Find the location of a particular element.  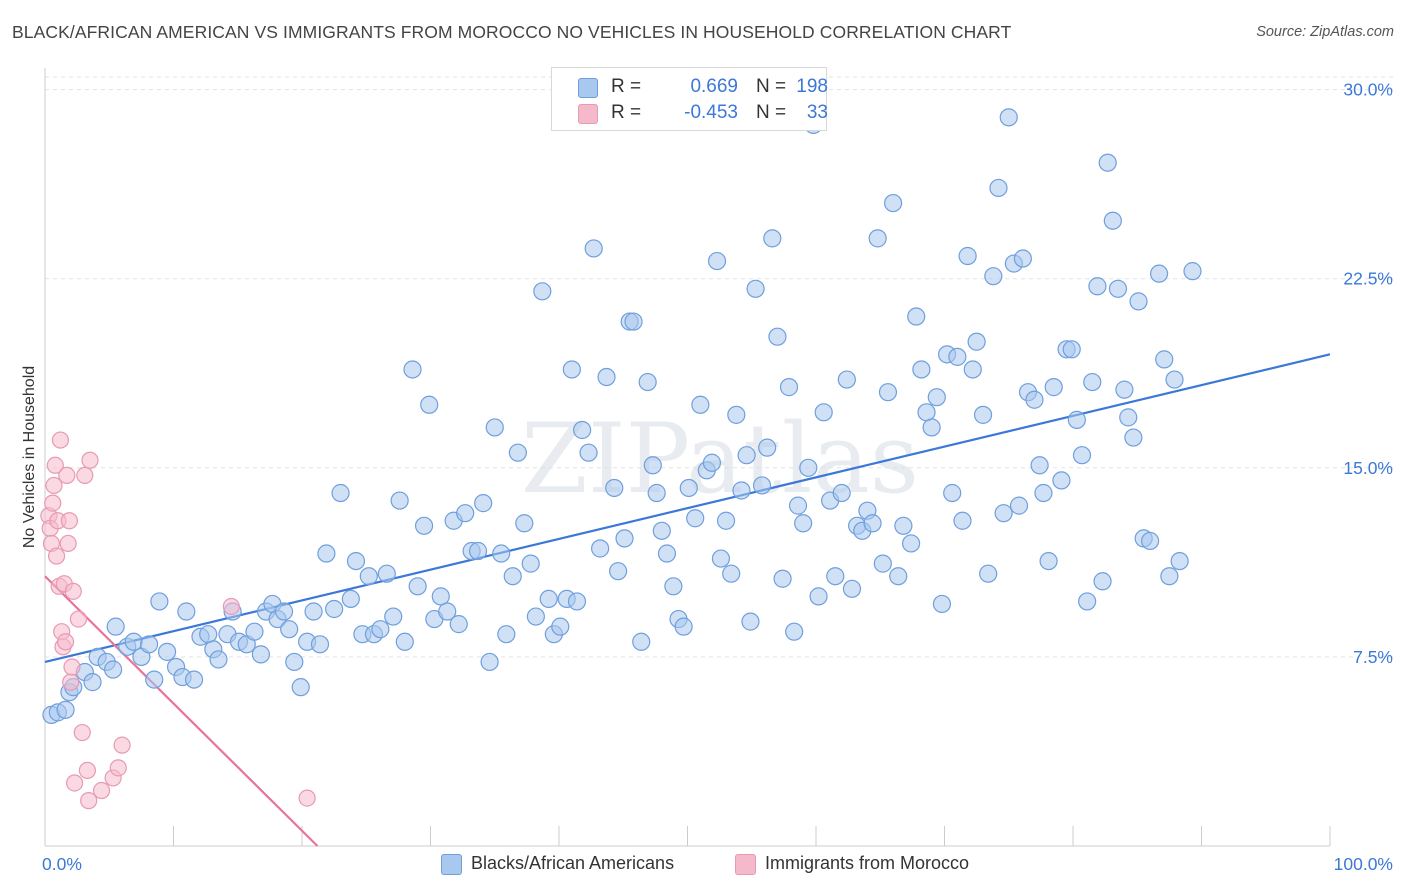

x-tick-label: 0.0% is located at coordinates (62, 864).